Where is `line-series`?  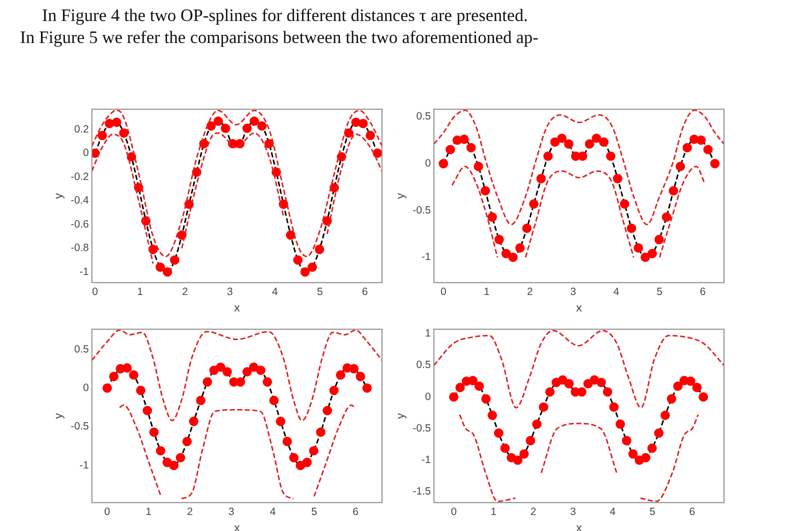
line-series is located at coordinates (579, 369).